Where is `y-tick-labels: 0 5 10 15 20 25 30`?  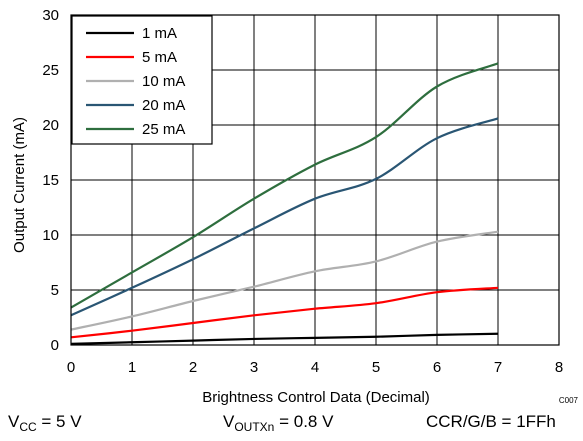
y-tick-labels: 0 5 10 15 20 25 30 is located at coordinates (50, 180).